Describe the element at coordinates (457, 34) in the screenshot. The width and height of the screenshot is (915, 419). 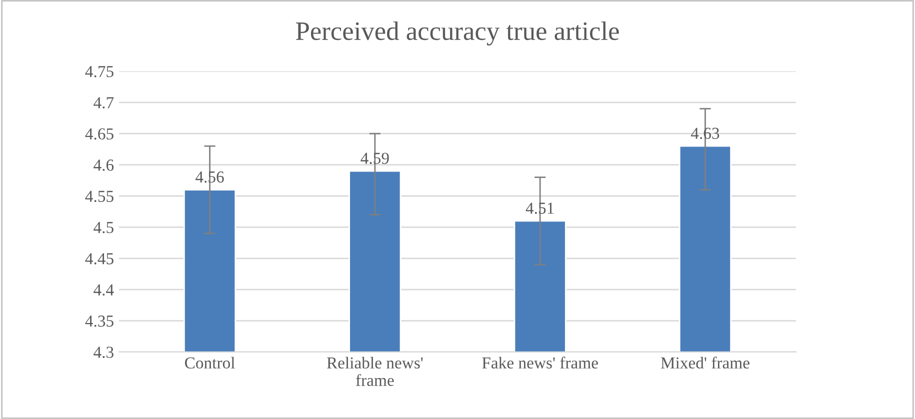
I see `chart-title: Perceived accuracy true article` at that location.